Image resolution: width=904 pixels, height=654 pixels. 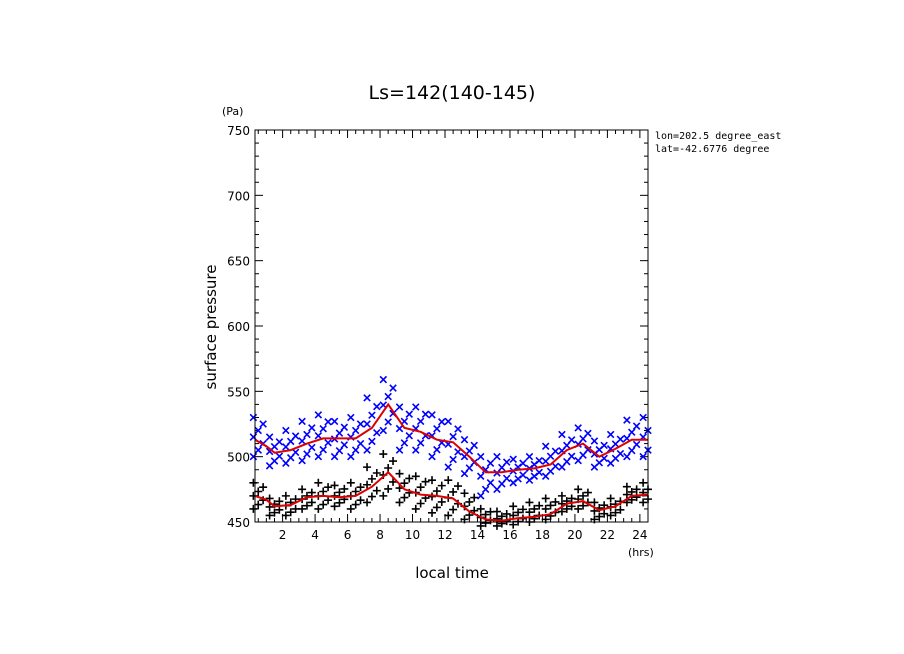 I want to click on y-tick-label: 550, so click(x=238, y=392).